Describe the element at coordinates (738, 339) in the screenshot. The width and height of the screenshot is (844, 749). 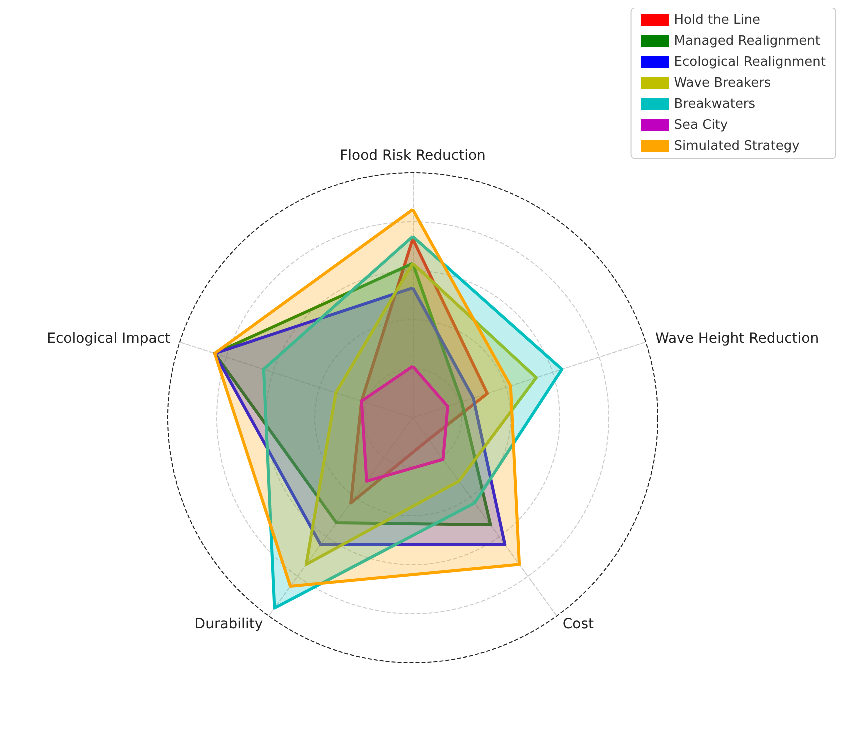
I see `spoke-label: Wave Height Reduction` at that location.